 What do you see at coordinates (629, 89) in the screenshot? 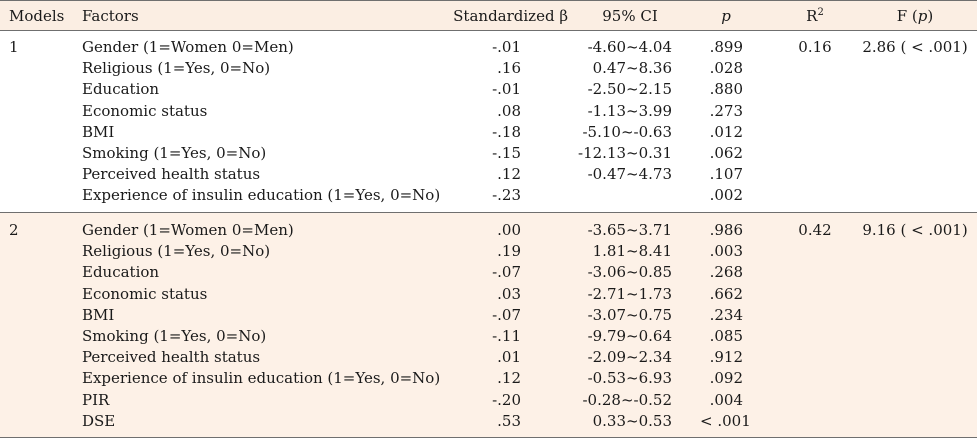
I see `ci-value: -2.50~2.15` at bounding box center [629, 89].